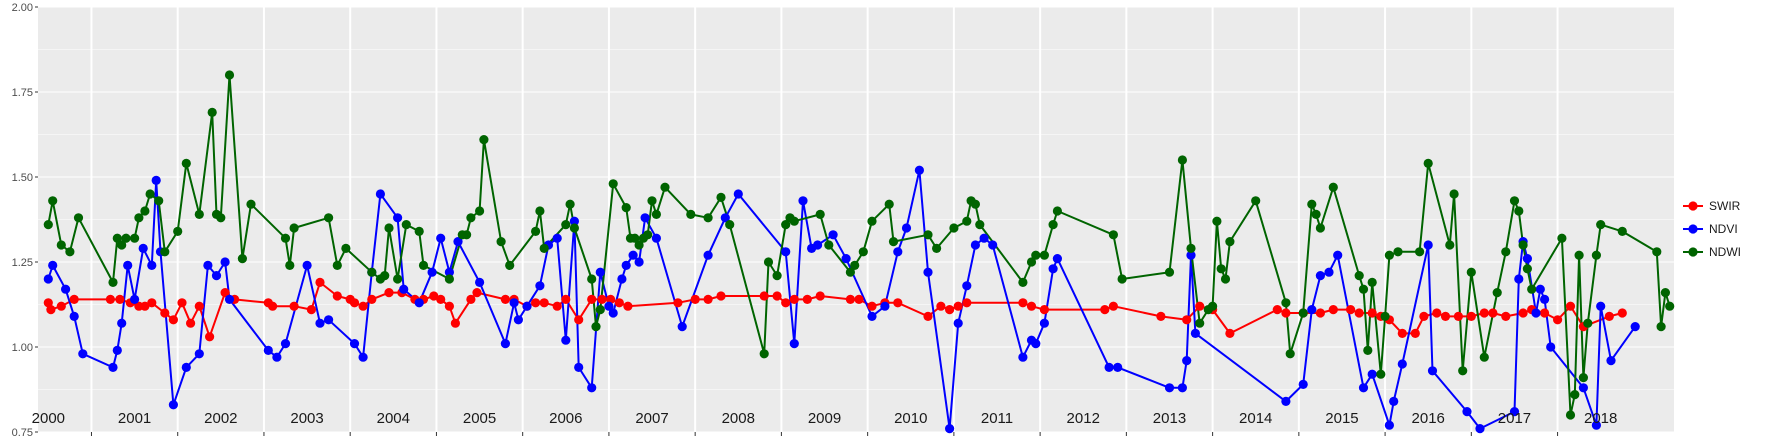 This screenshot has height=442, width=1773. Describe the element at coordinates (1693, 229) in the screenshot. I see `legend-key-point` at that location.